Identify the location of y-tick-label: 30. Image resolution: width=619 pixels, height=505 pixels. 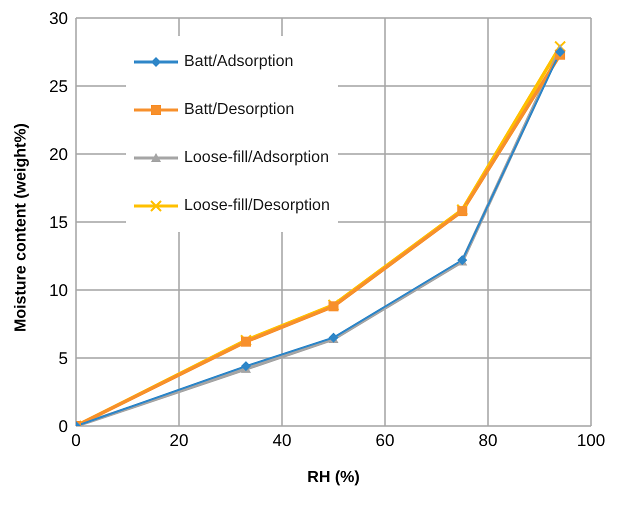
(58, 18).